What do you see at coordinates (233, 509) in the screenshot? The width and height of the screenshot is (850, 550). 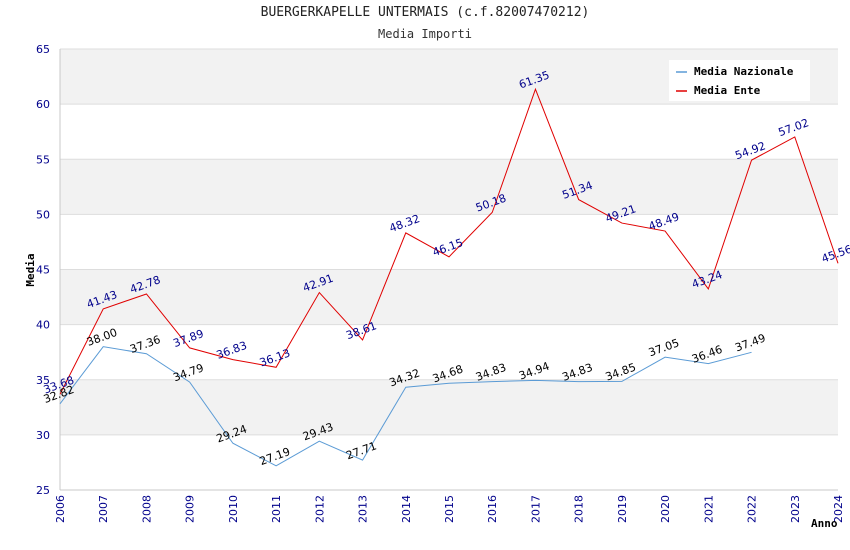 I see `x-tick-label: 2010` at bounding box center [233, 509].